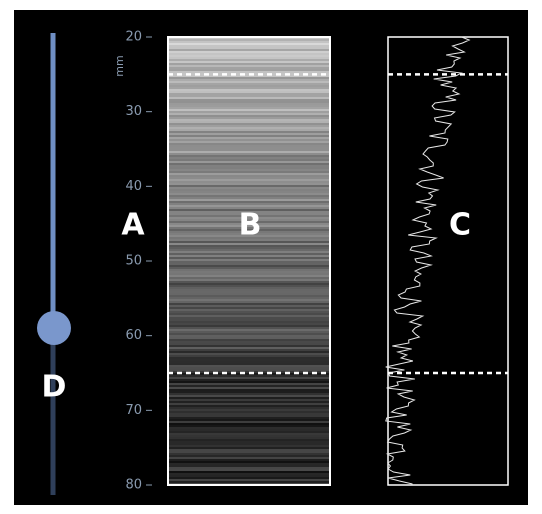 This screenshot has height=514, width=542. I want to click on profile-line, so click(428, 260).